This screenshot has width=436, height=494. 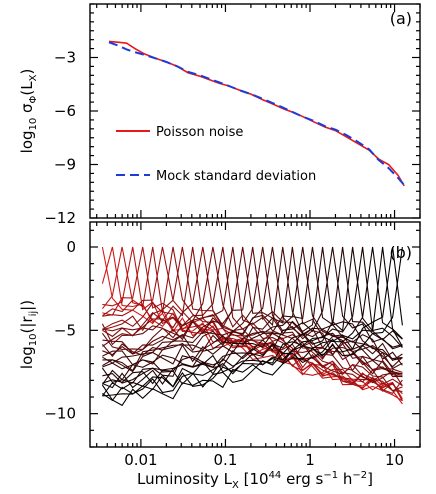 I want to click on panel-a-ytick-label: −12, so click(x=60, y=218).